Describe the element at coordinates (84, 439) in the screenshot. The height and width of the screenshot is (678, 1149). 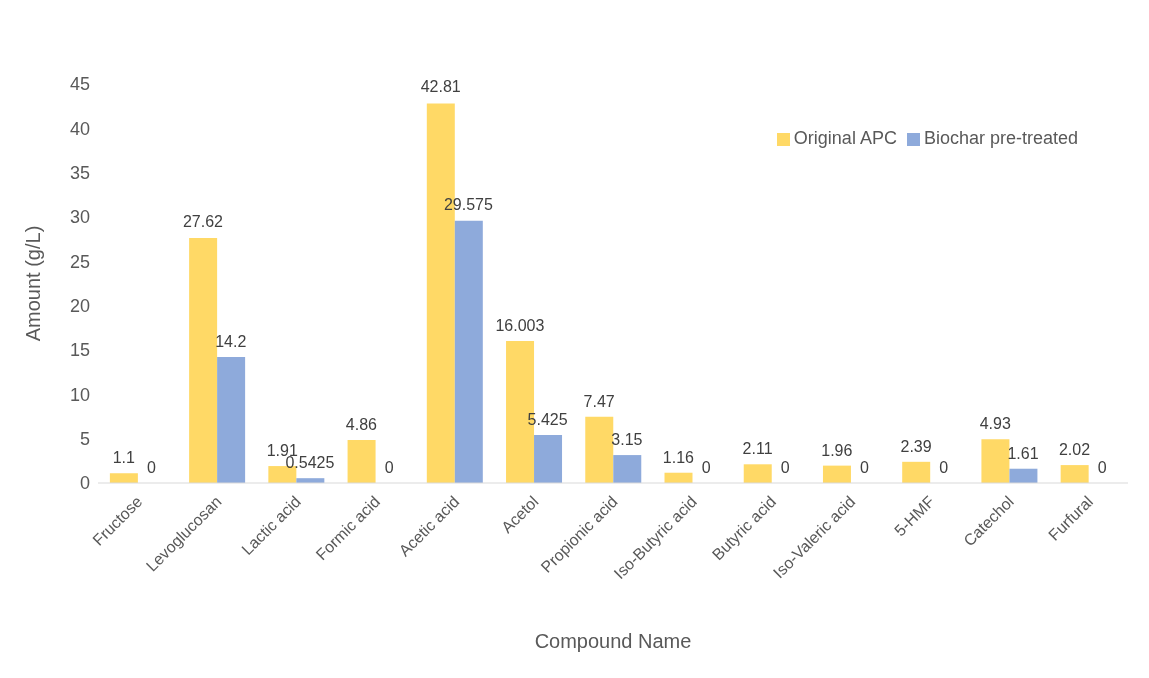
I see `y-tick-label: 5` at that location.